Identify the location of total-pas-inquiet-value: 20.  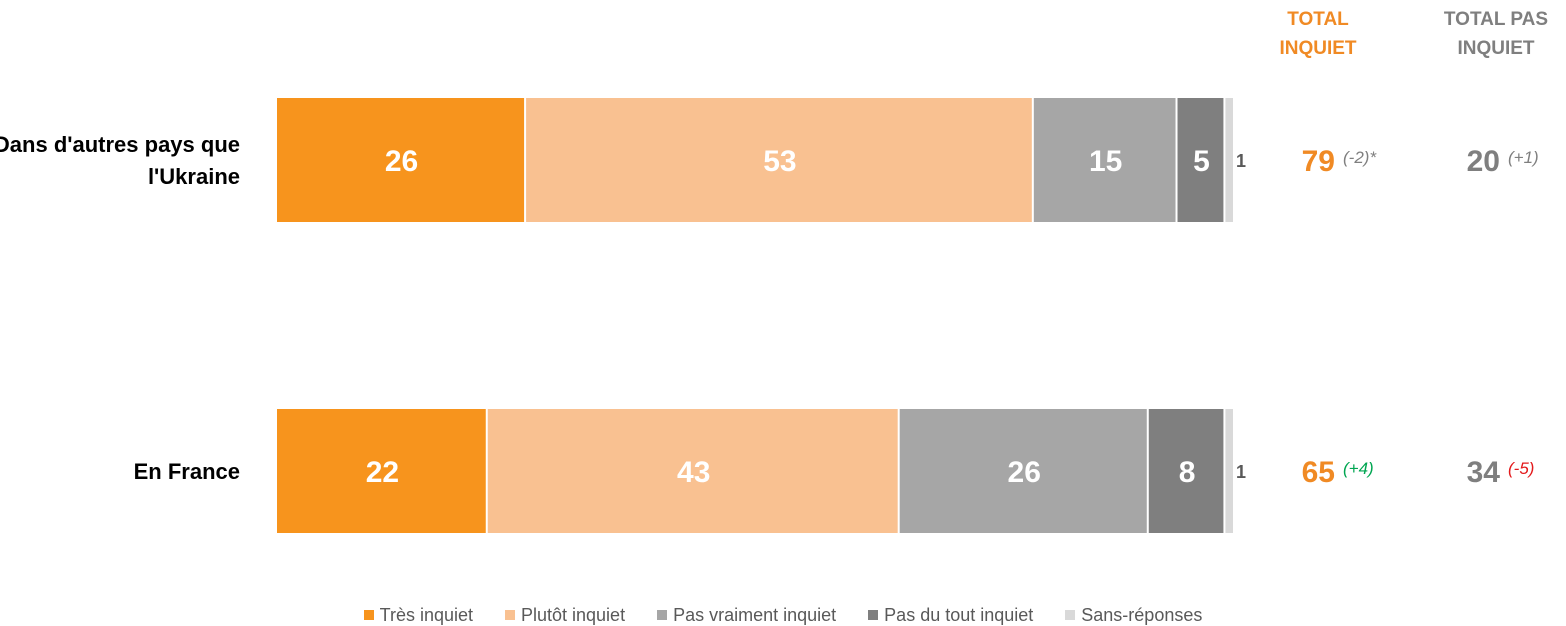
(1483, 161).